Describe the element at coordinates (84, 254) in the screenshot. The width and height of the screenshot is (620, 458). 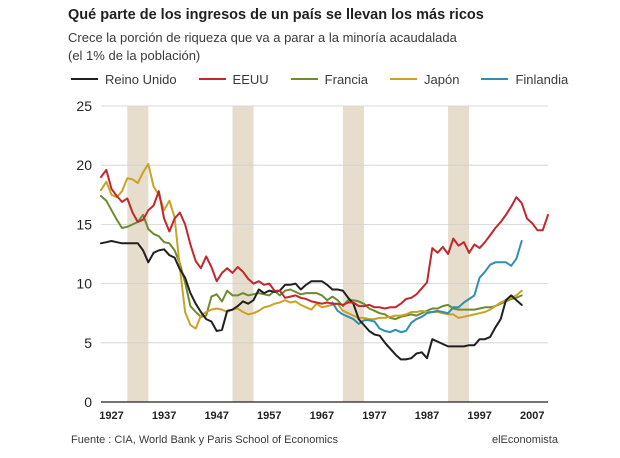
I see `y-axis-labels: 0 5 10 15 20 25` at that location.